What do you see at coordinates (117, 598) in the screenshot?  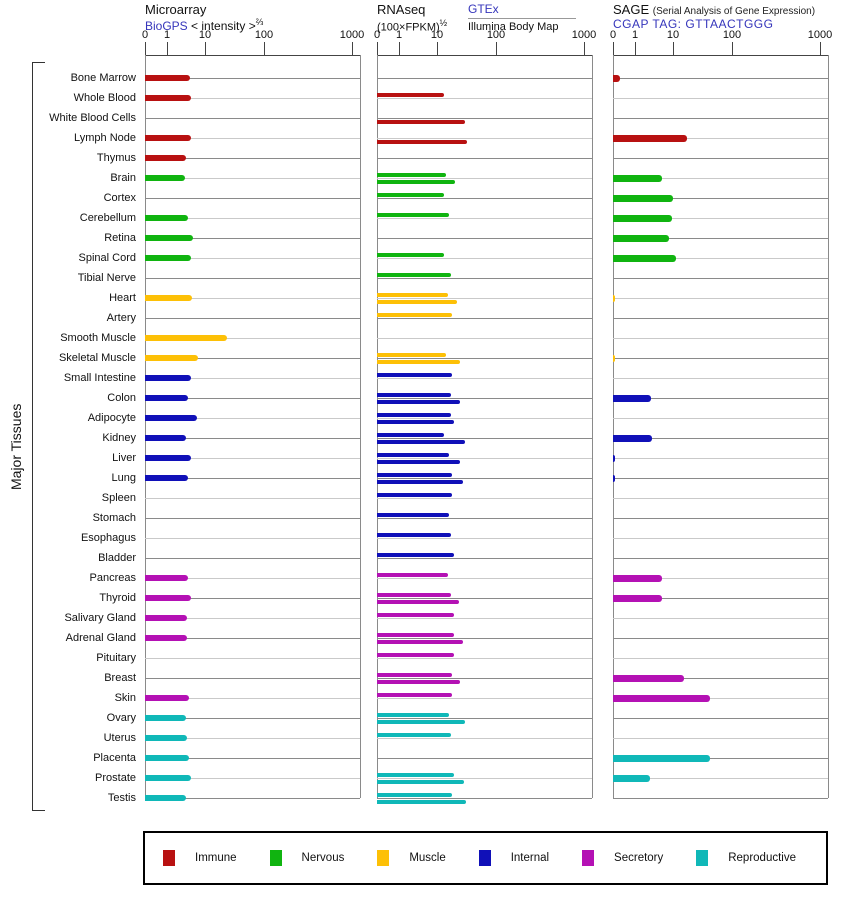 I see `tissue-label: Thyroid` at bounding box center [117, 598].